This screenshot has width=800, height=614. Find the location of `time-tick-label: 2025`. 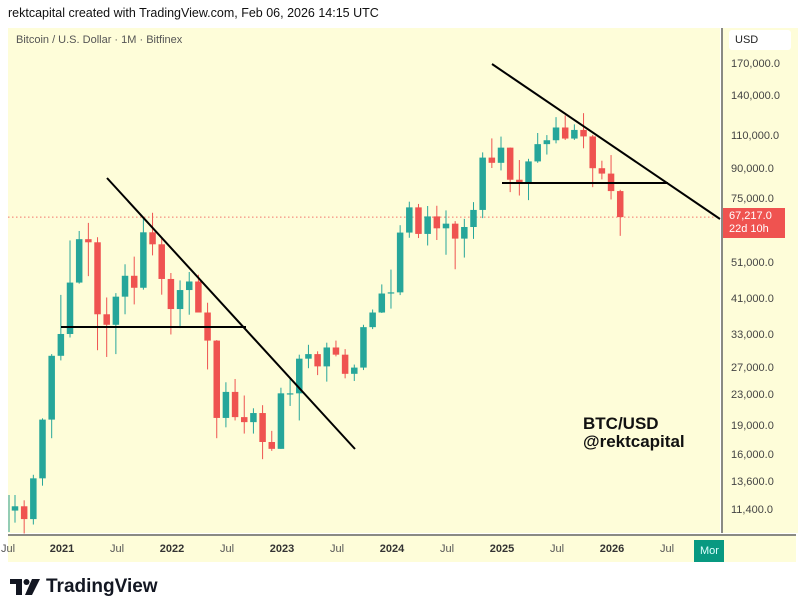

time-tick-label: 2025 is located at coordinates (502, 549).